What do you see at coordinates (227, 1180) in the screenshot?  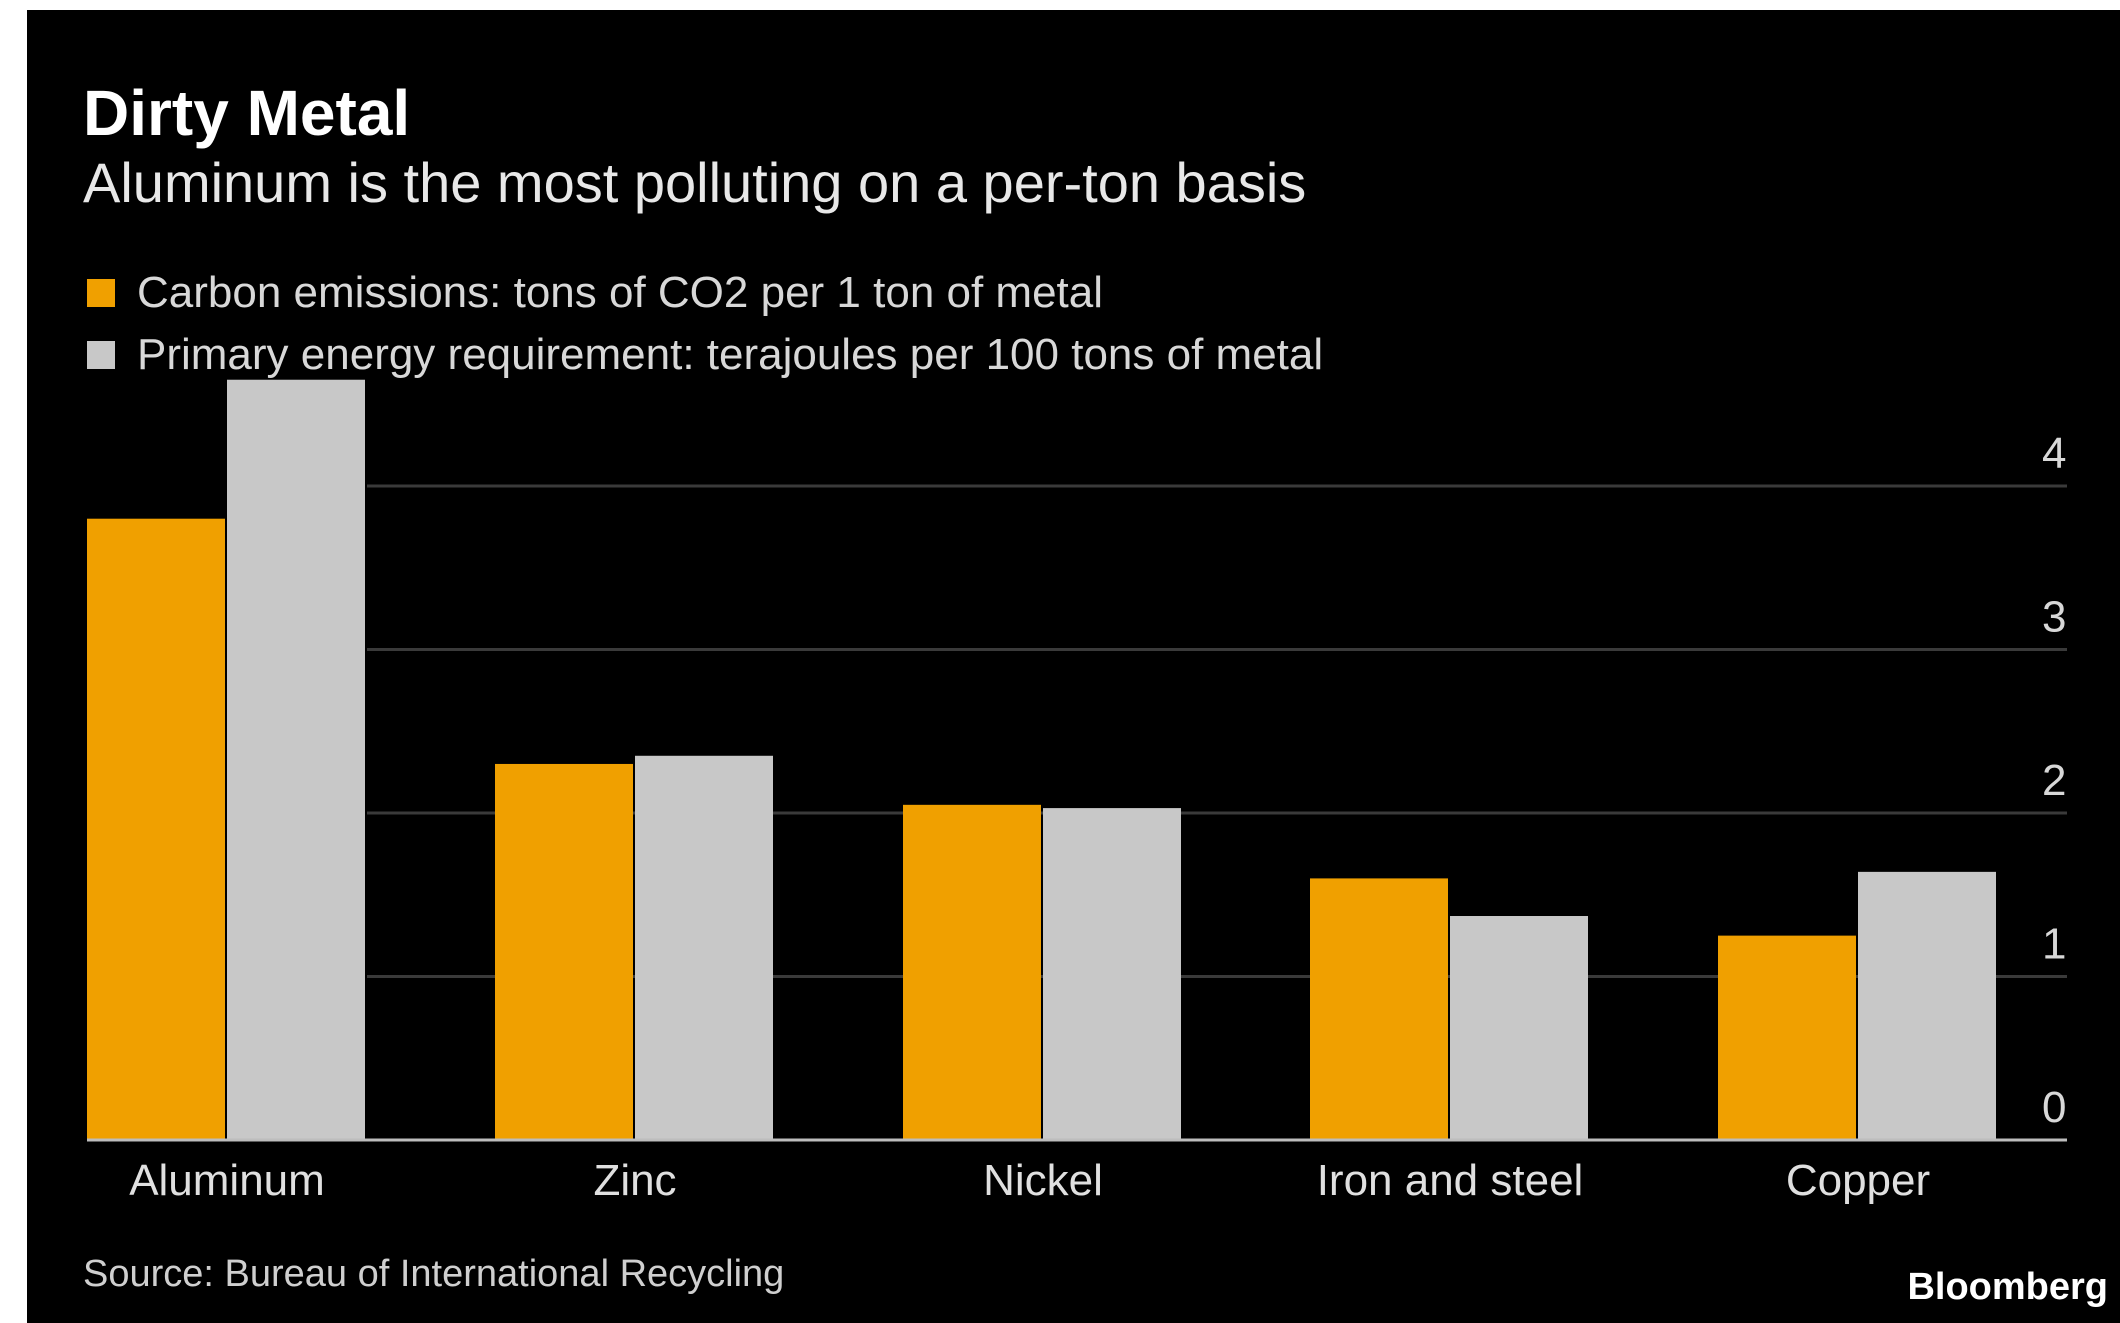 I see `x-tick-label-aluminum: Aluminum` at bounding box center [227, 1180].